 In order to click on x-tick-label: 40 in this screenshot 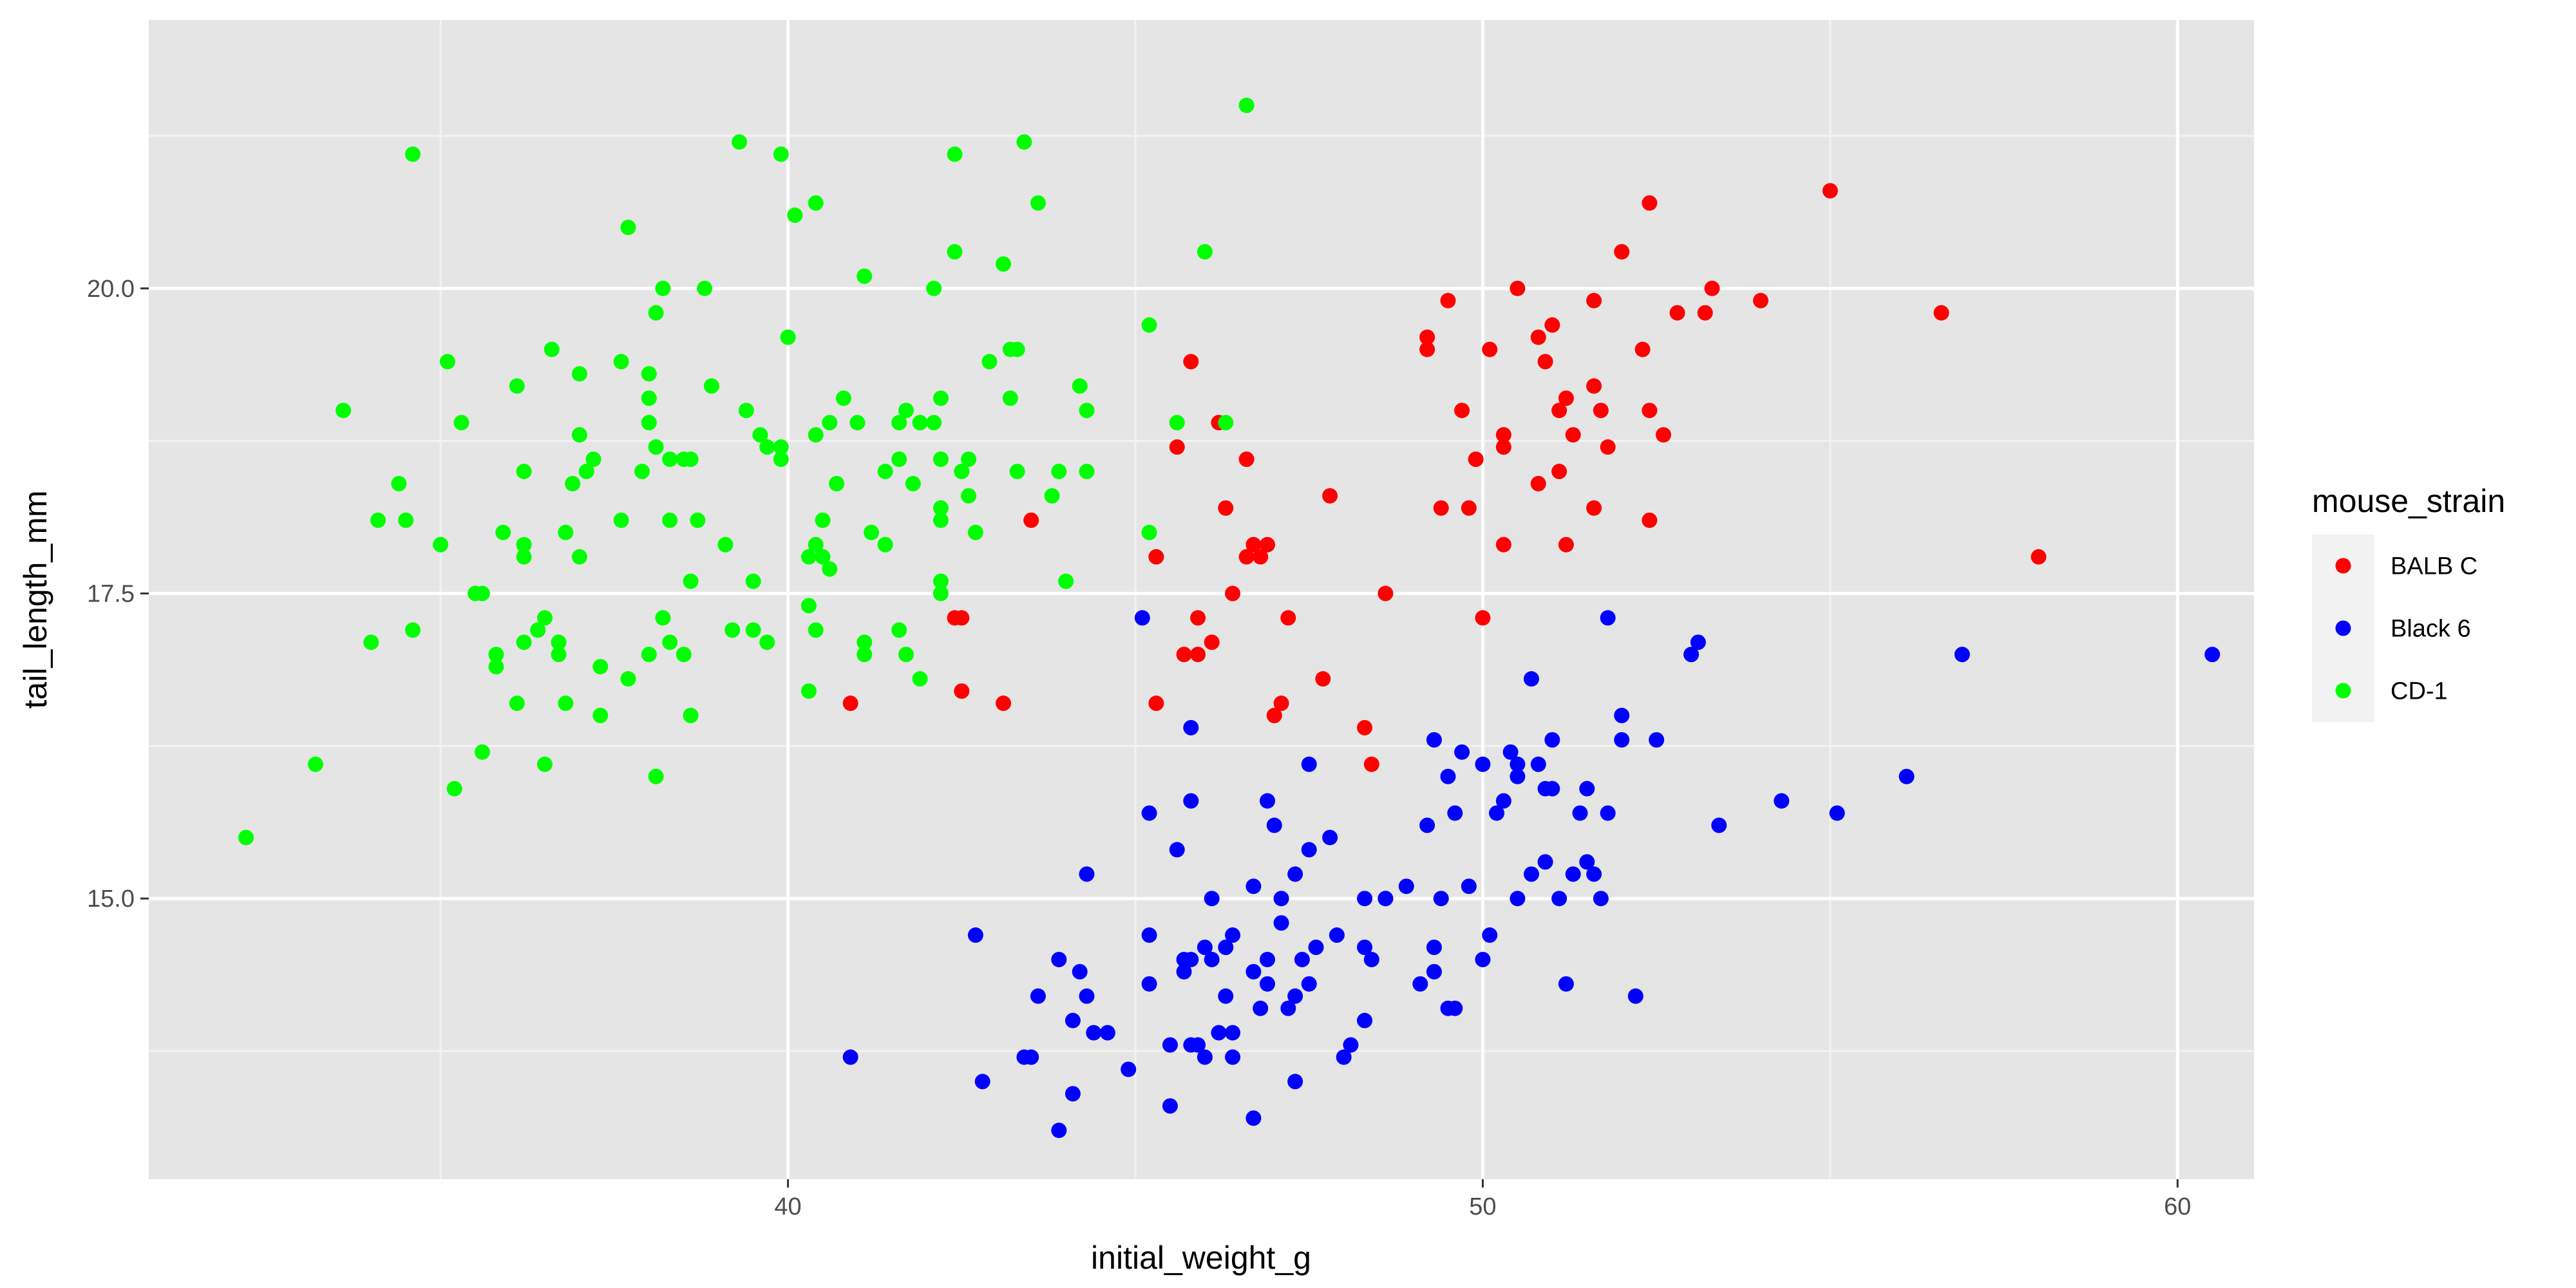, I will do `click(787, 1206)`.